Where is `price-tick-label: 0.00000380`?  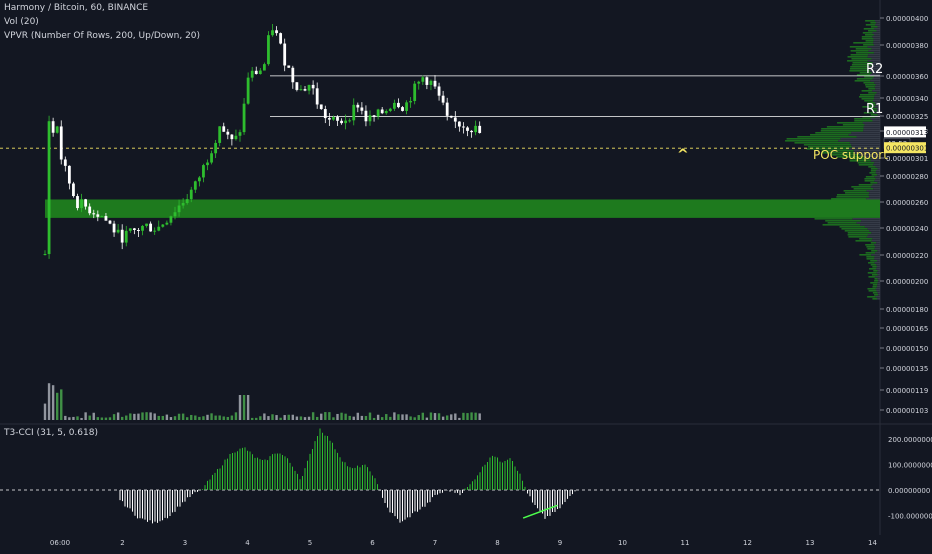
price-tick-label: 0.00000380 is located at coordinates (907, 46).